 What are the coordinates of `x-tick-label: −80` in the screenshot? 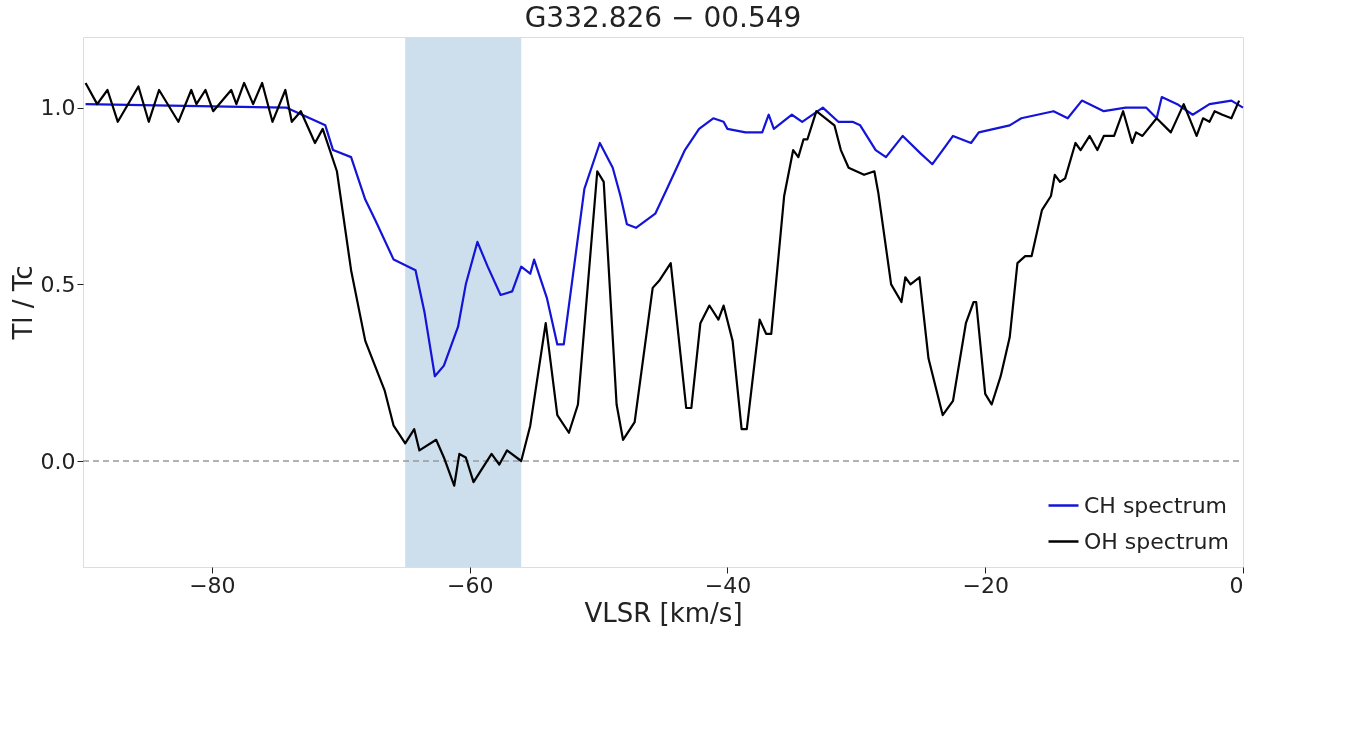 It's located at (212, 585).